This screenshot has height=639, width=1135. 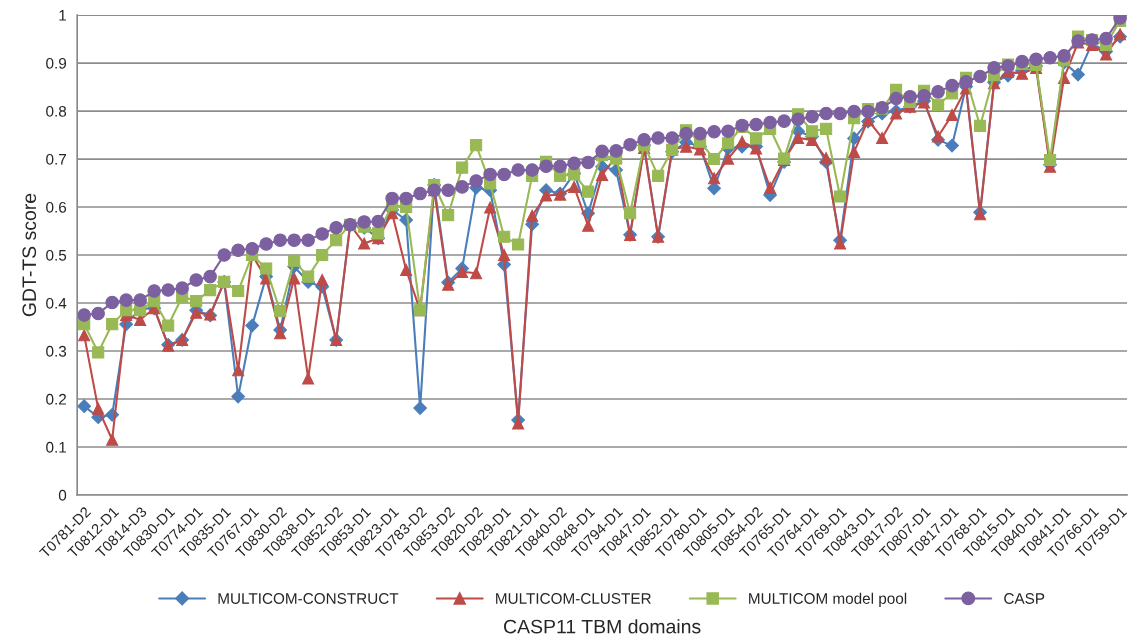 What do you see at coordinates (56, 111) in the screenshot?
I see `y-tick-label: 0.8` at bounding box center [56, 111].